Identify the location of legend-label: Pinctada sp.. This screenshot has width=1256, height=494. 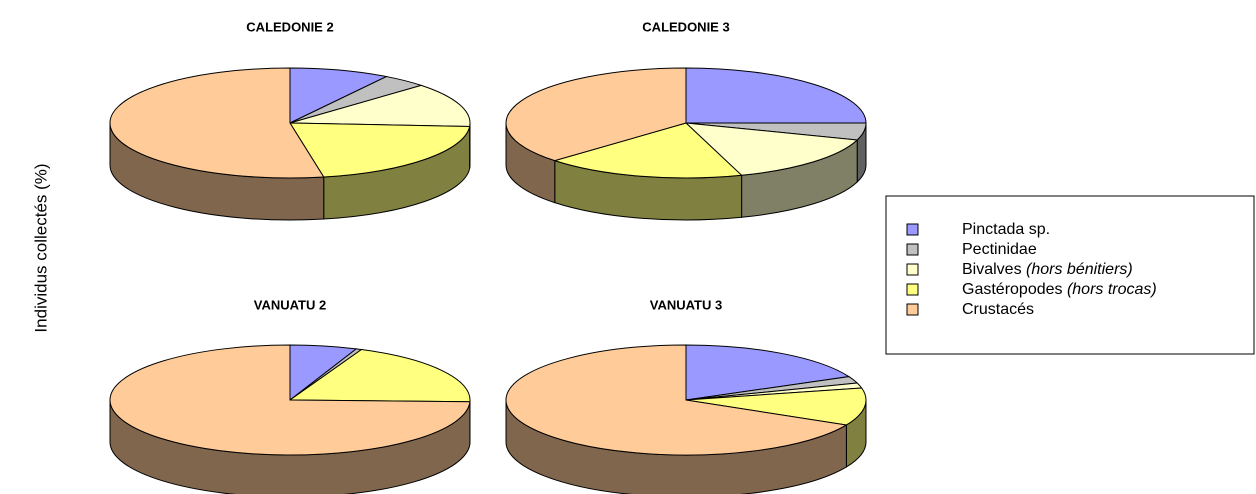
(1006, 229).